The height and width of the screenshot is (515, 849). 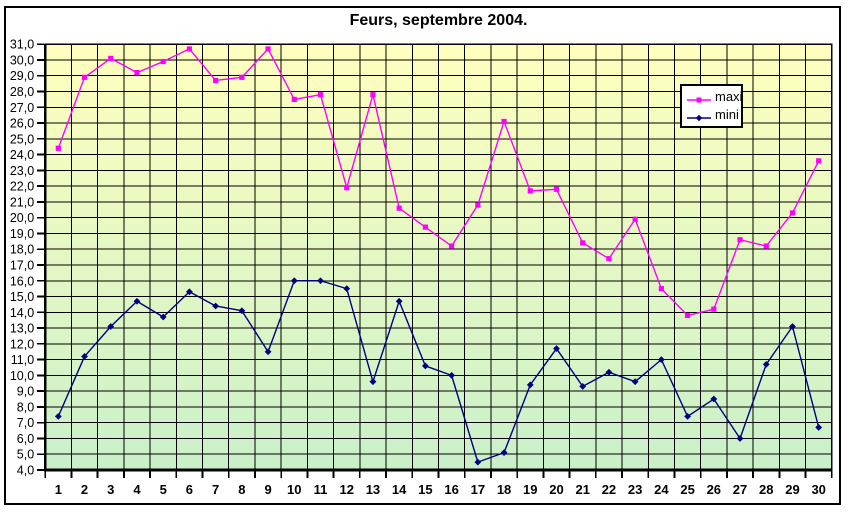 I want to click on svg-text: 23,0, so click(x=22, y=171).